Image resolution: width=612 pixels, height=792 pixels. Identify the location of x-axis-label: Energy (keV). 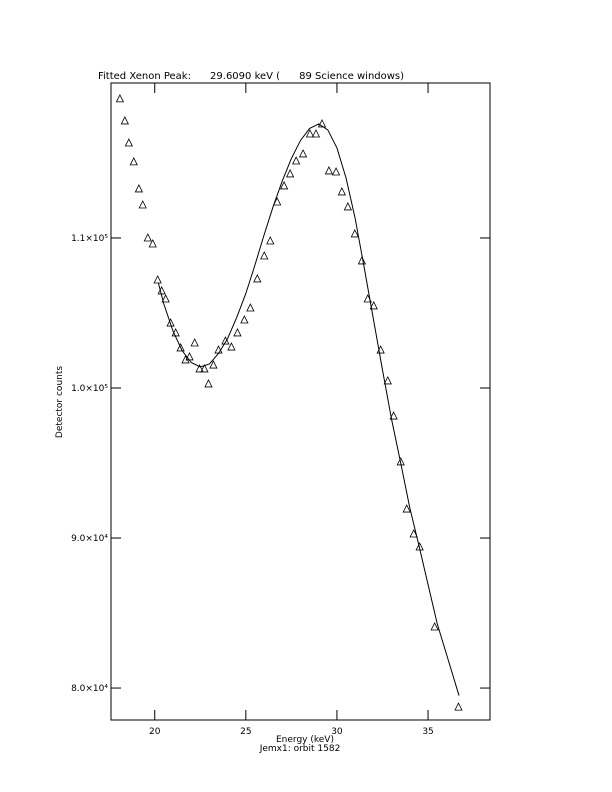
(305, 740).